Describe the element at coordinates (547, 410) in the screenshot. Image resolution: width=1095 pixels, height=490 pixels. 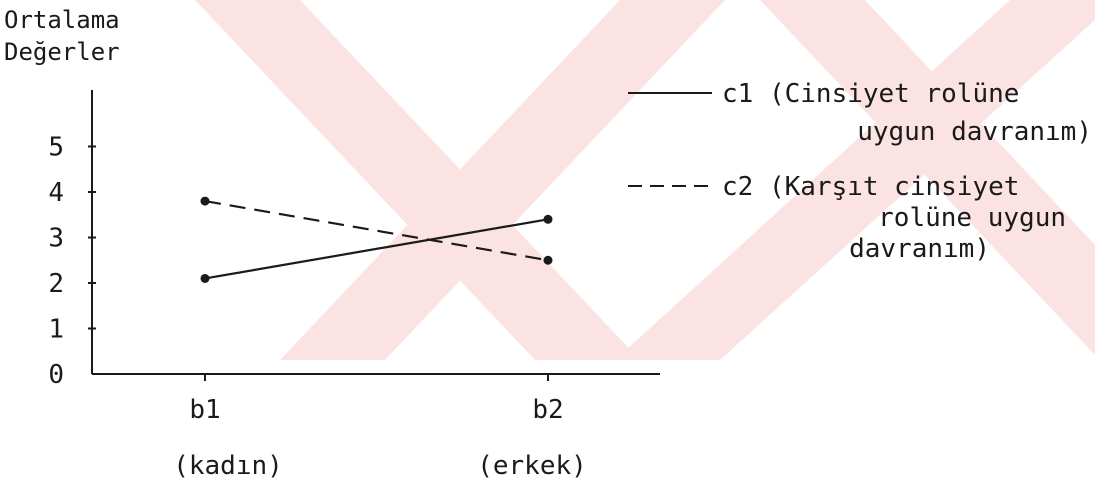
I see `x-tick-label-b2: b2` at that location.